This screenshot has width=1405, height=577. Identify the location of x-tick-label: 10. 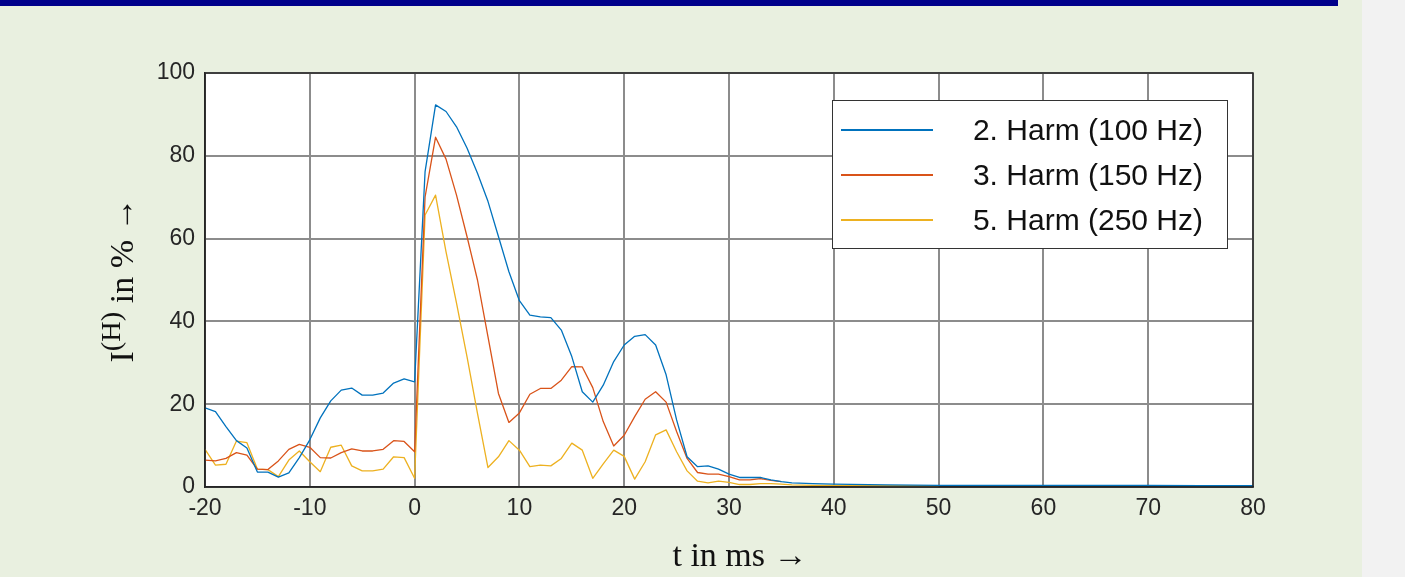
(519, 507).